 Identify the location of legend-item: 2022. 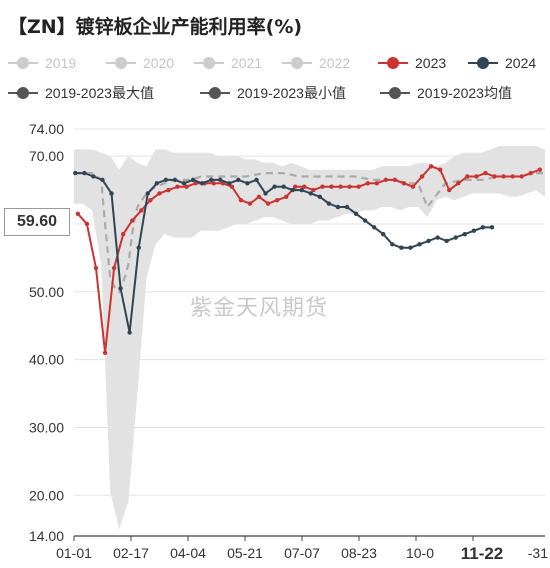
(316, 63).